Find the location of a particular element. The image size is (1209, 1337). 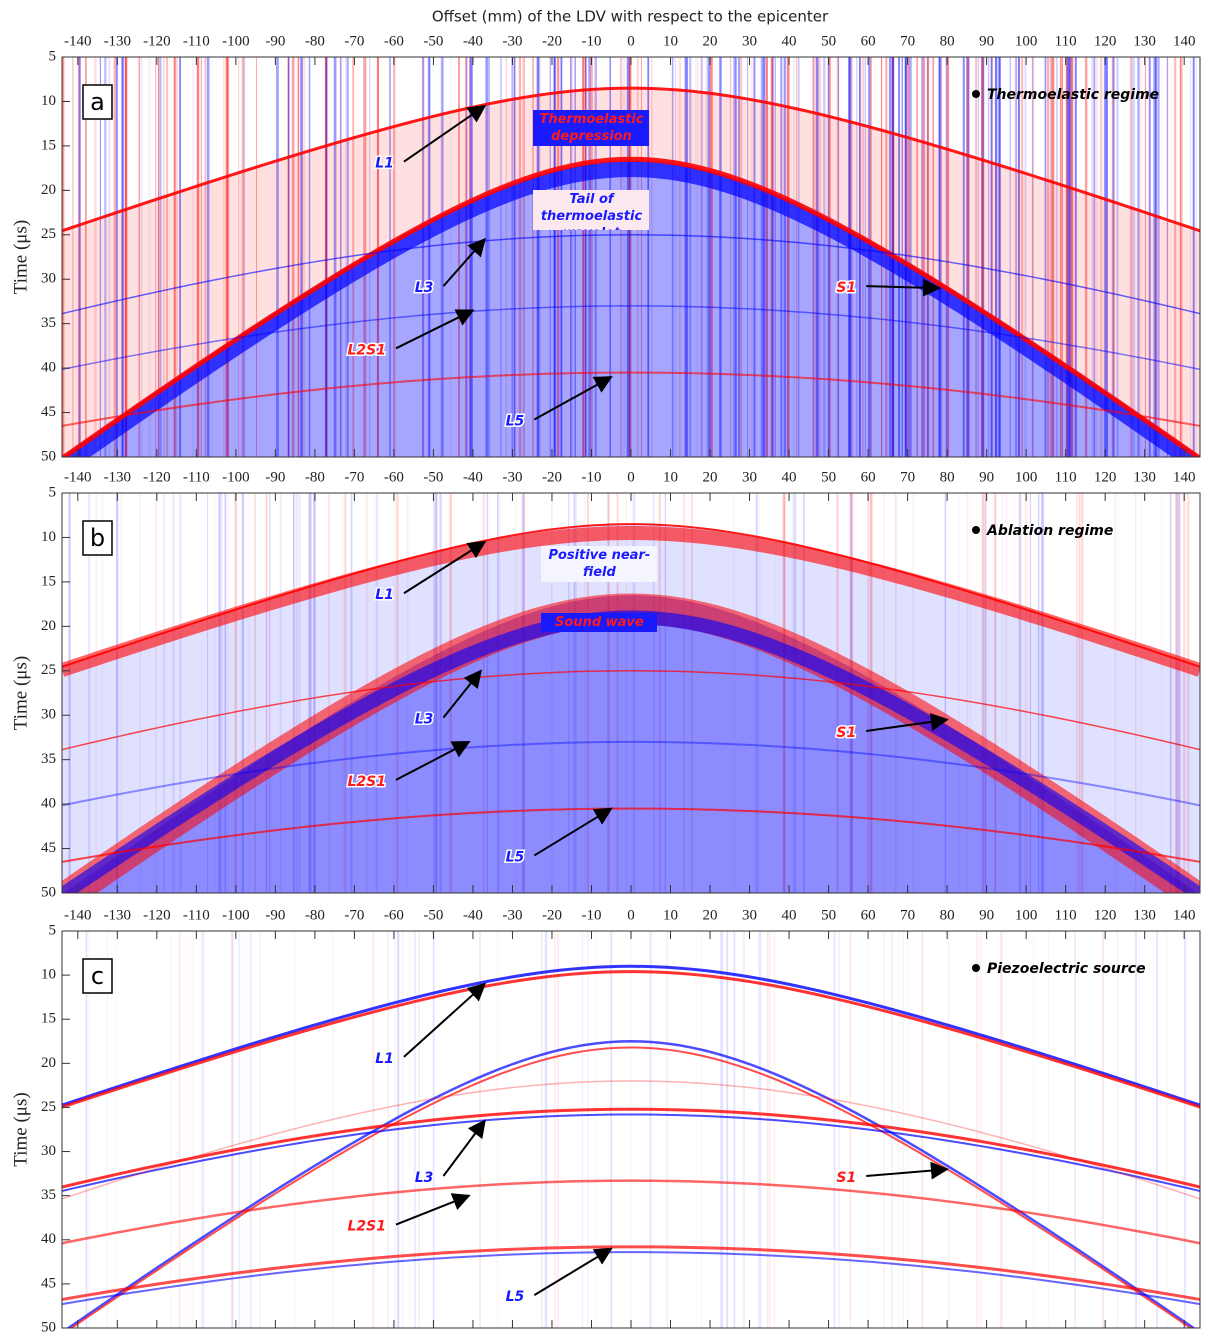

y-tick-label: 45 is located at coordinates (48, 412).